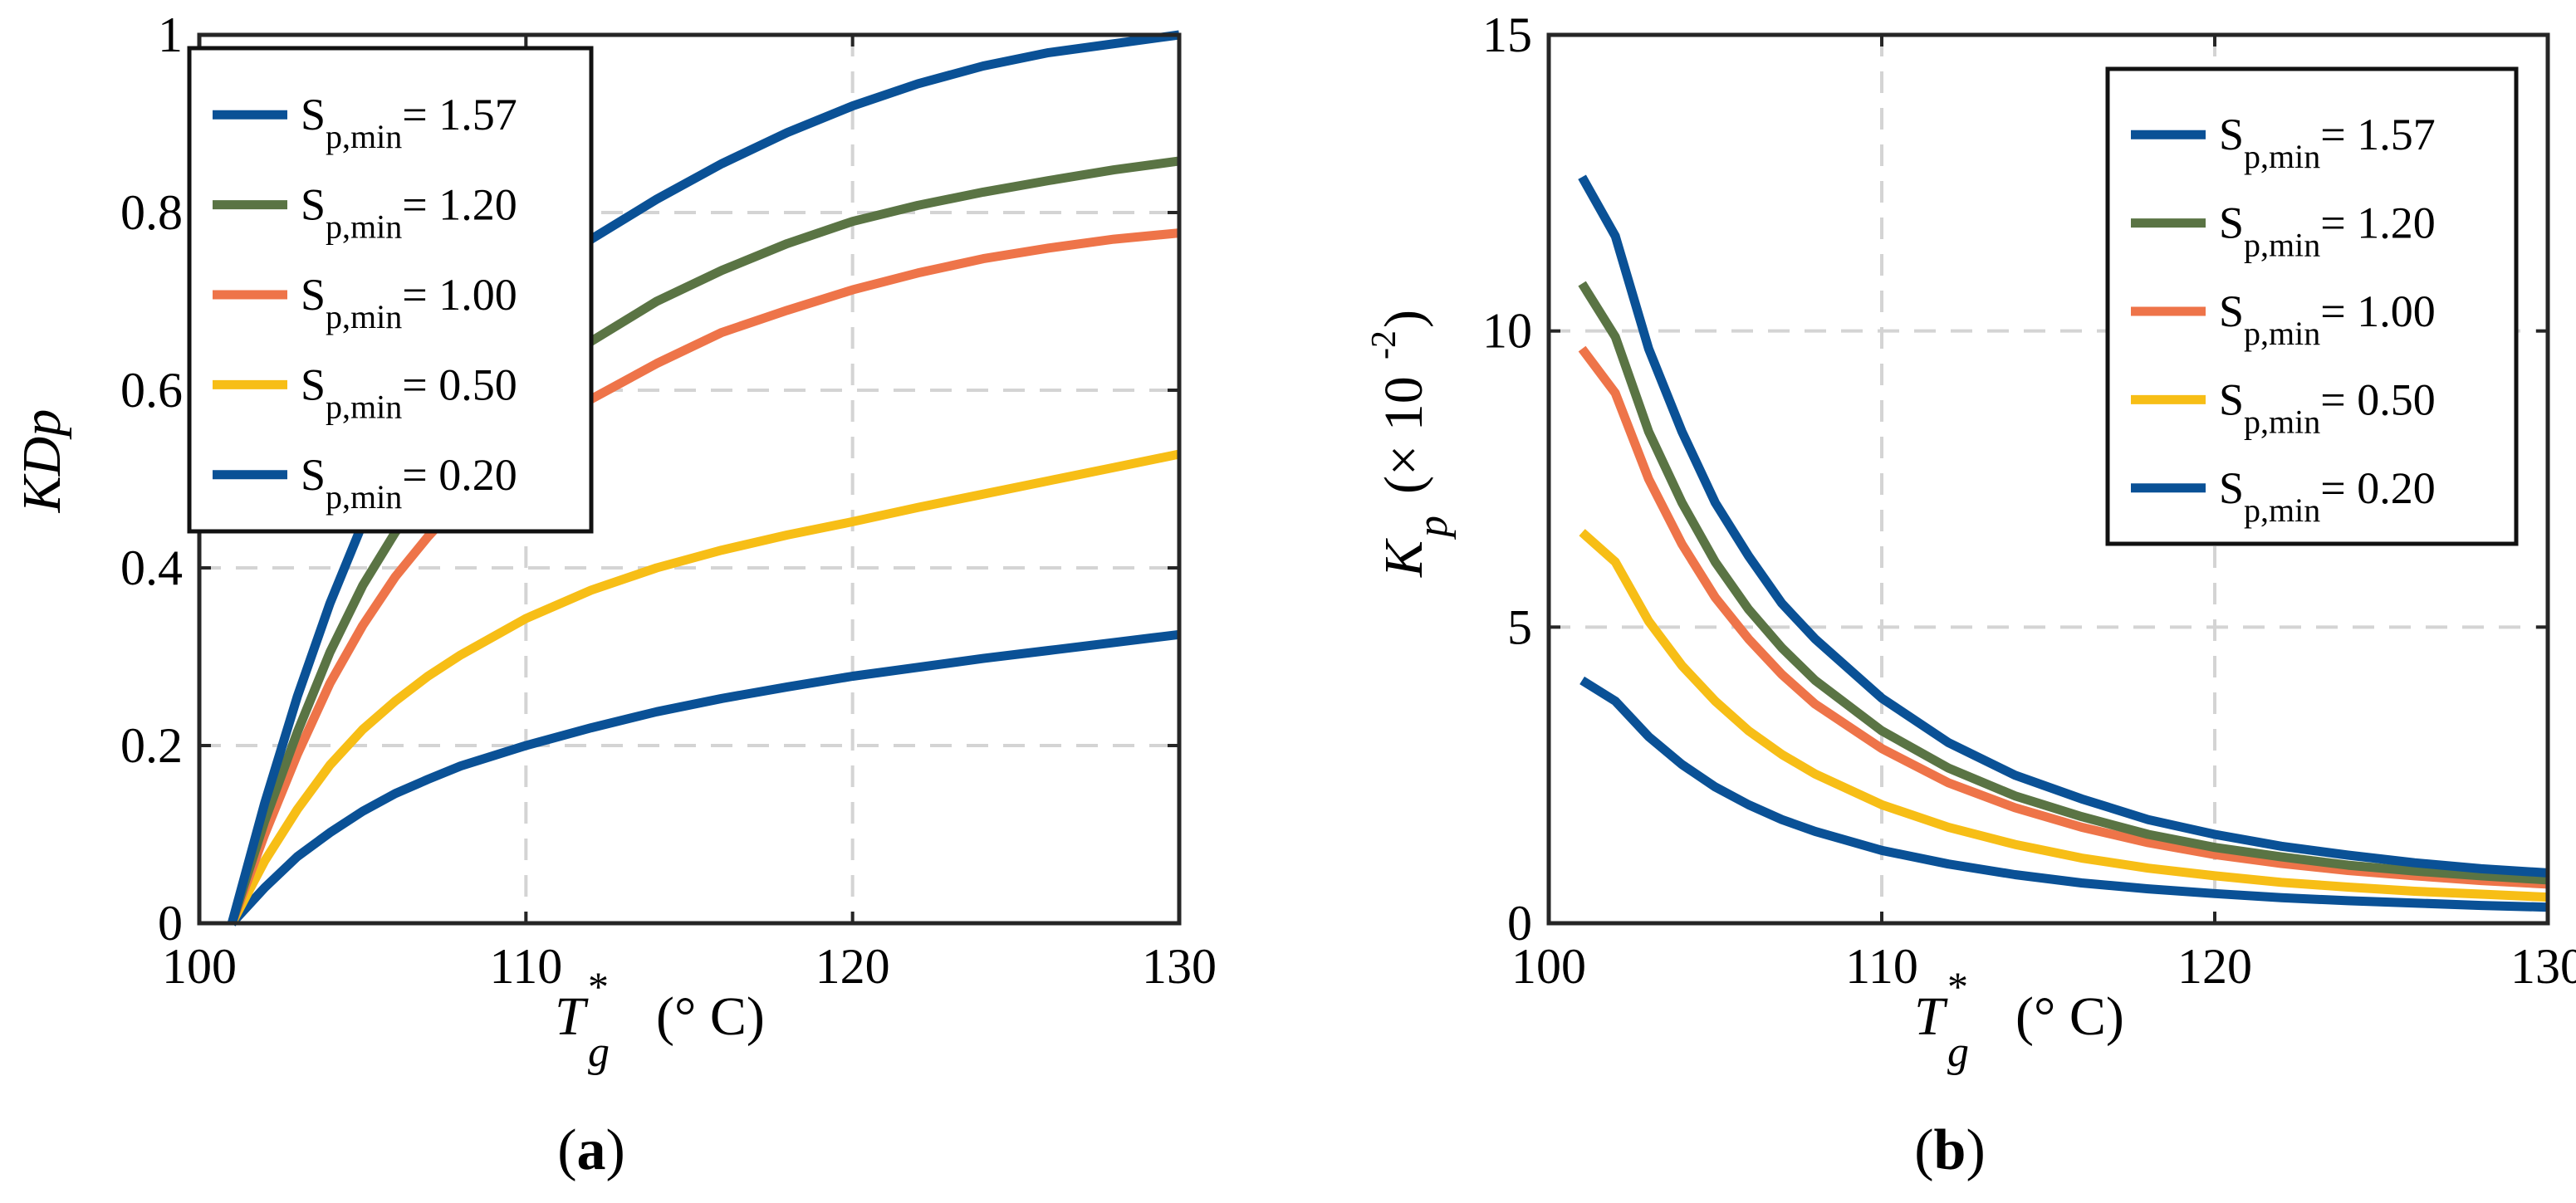  I want to click on panel-a-y-tick-label: 1, so click(171, 34).